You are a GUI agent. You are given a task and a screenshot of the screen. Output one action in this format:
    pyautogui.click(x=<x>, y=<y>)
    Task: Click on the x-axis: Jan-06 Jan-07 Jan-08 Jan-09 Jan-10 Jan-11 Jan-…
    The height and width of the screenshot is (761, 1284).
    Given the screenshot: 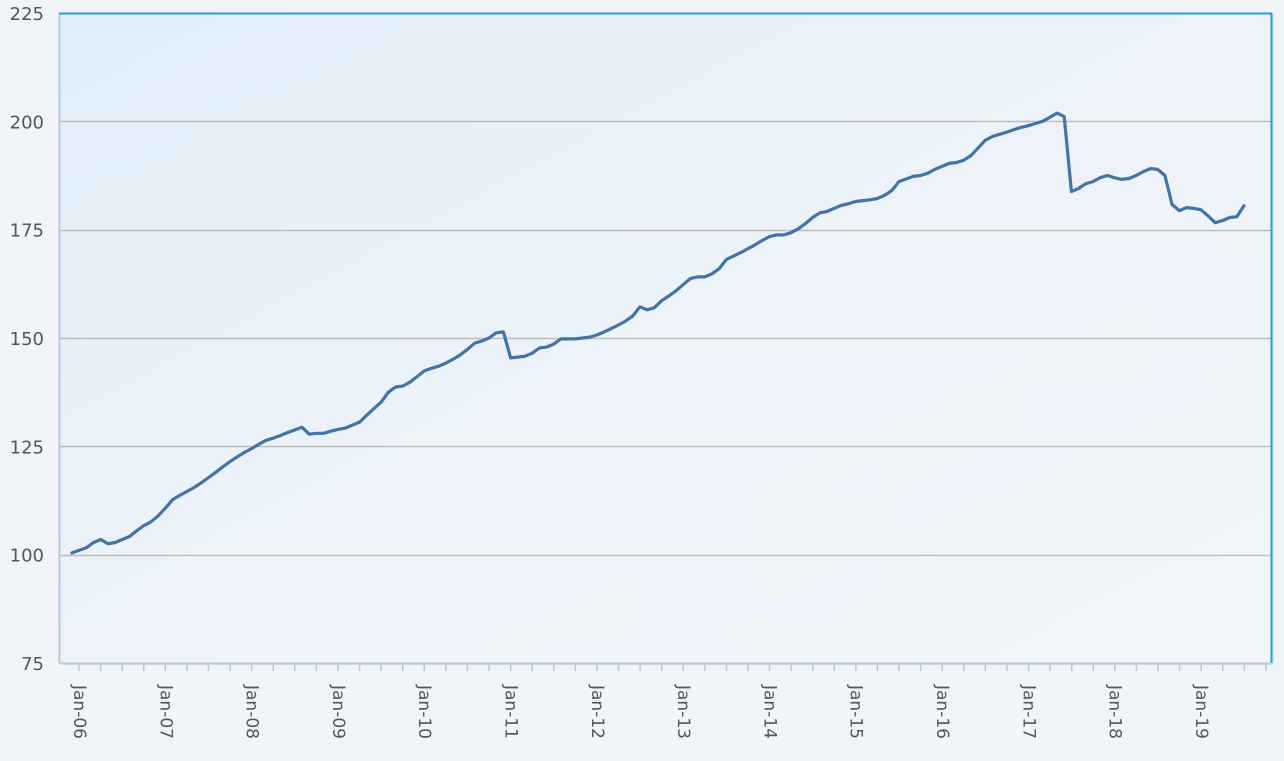 What is the action you would take?
    pyautogui.click(x=665, y=700)
    